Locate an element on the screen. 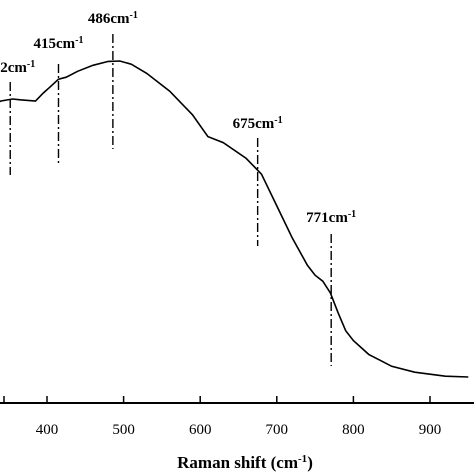  x-axis-title-sup: -1 is located at coordinates (302, 459).